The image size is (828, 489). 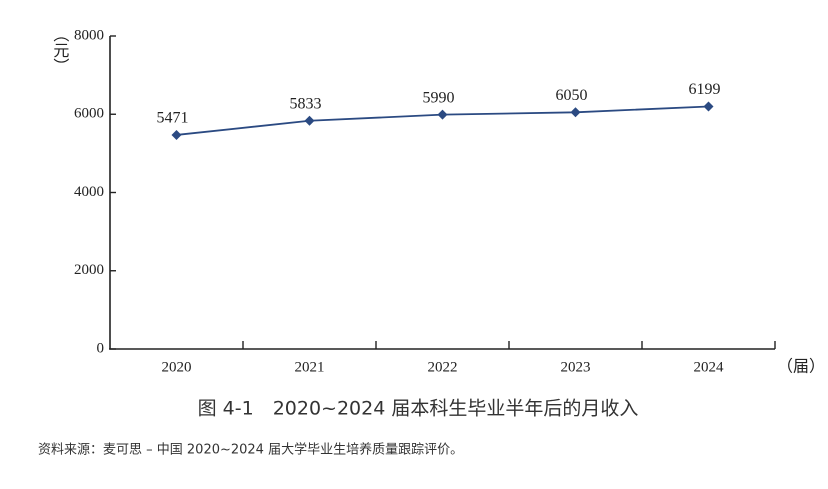 What do you see at coordinates (310, 367) in the screenshot?
I see `x-tick-label: 2021` at bounding box center [310, 367].